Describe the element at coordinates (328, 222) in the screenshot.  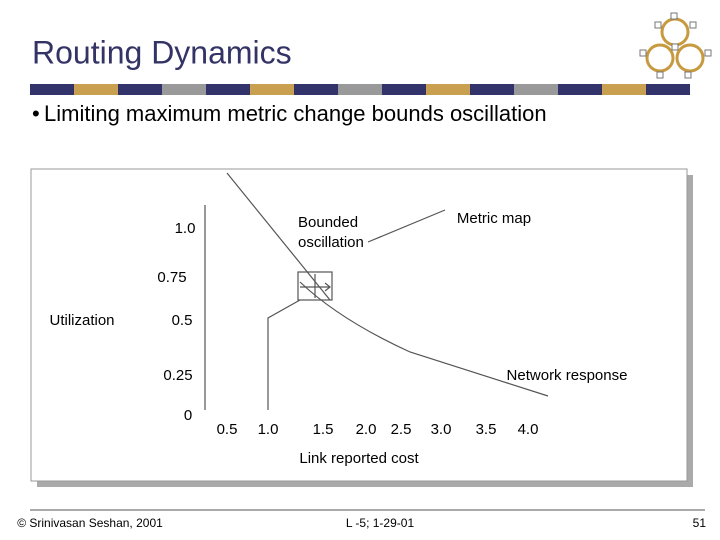
I see `annotation: Bounded` at that location.